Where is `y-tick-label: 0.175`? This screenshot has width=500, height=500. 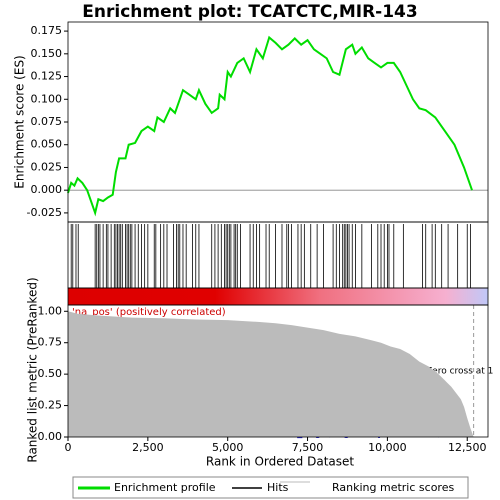
y-tick-label: 0.175 is located at coordinates (47, 30).